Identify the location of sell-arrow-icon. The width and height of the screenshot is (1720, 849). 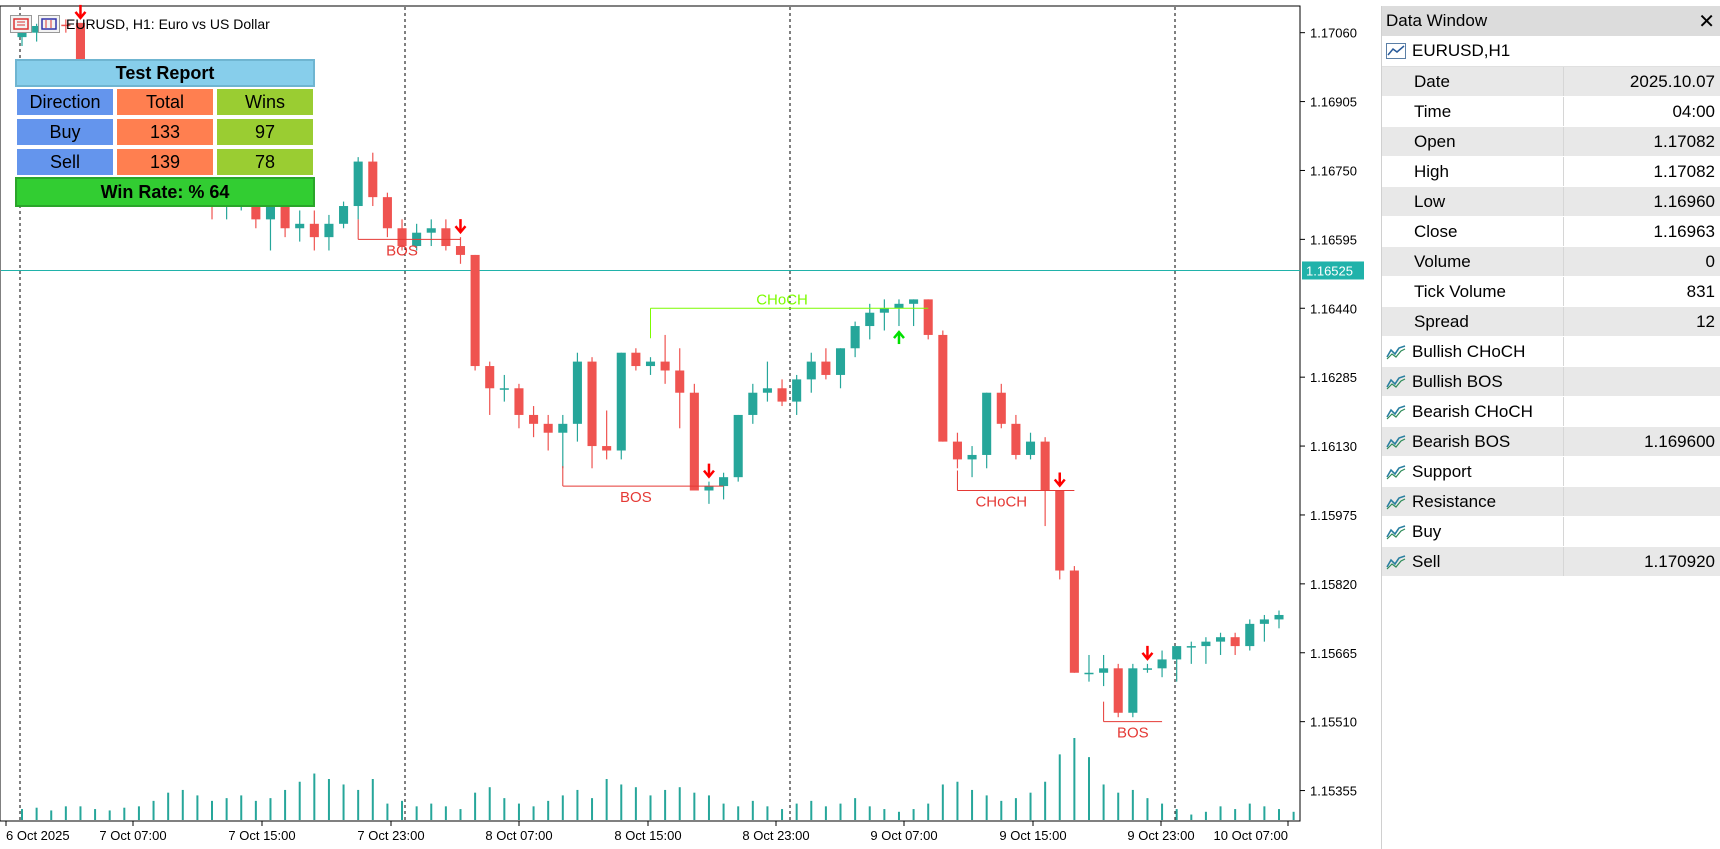
(1059, 480).